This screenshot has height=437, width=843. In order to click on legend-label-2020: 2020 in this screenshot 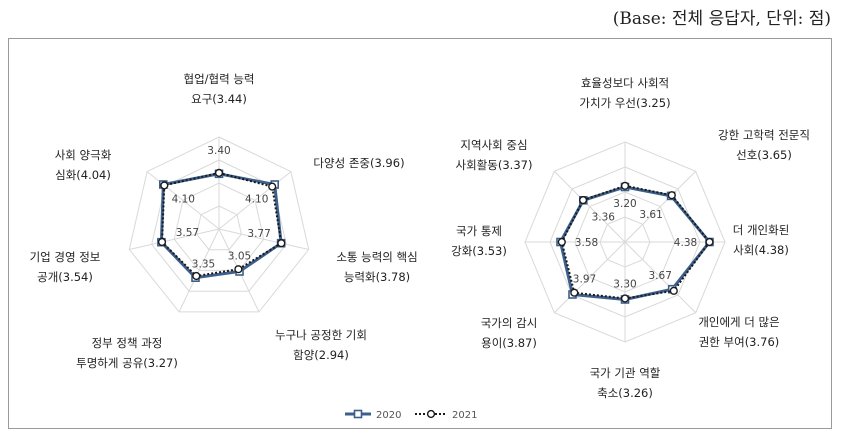, I will do `click(388, 415)`.